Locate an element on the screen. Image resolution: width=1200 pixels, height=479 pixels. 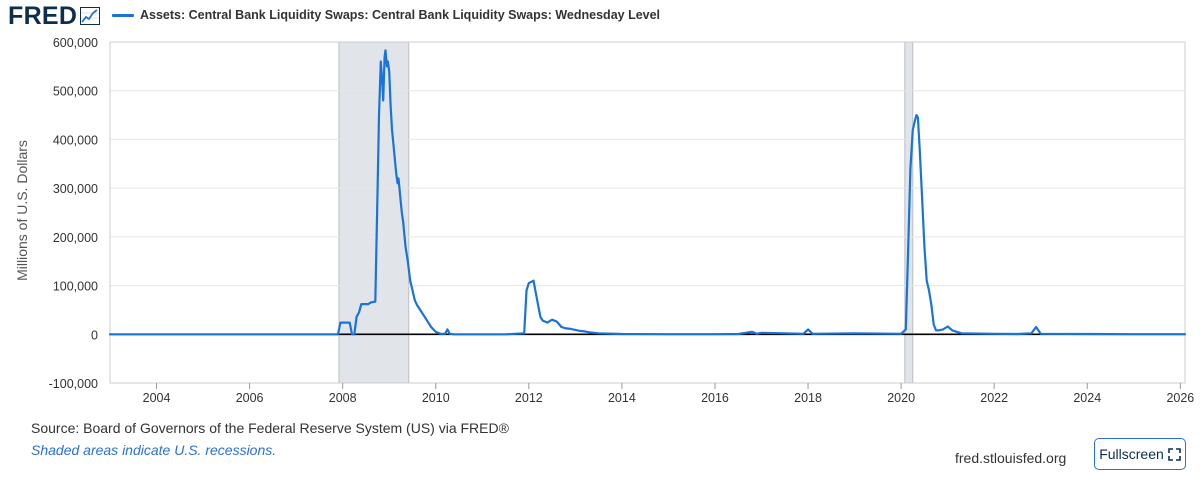
x-tick-label: 2006 is located at coordinates (250, 398).